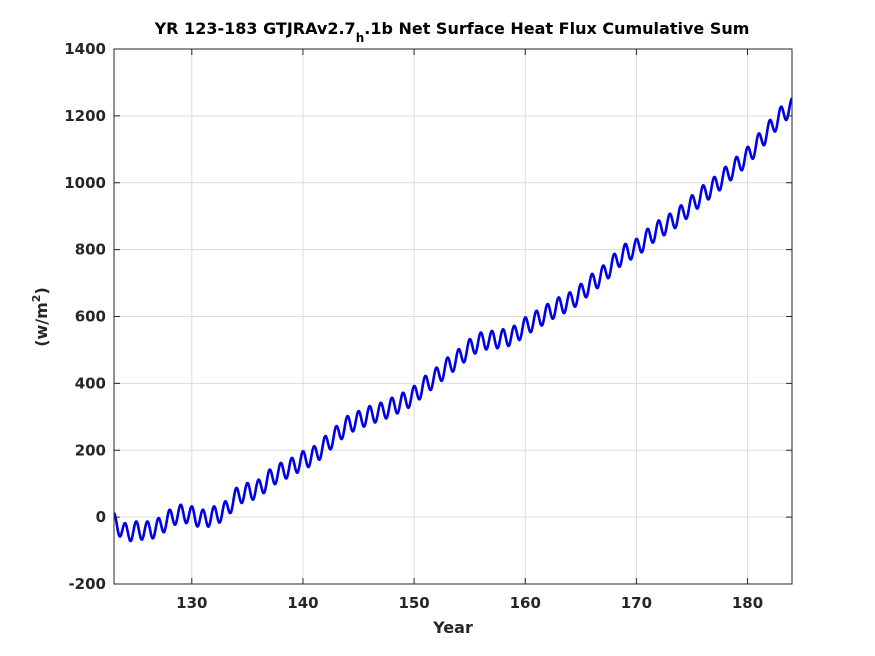 The width and height of the screenshot is (875, 656). Describe the element at coordinates (87, 584) in the screenshot. I see `y-tick-label: -200` at that location.